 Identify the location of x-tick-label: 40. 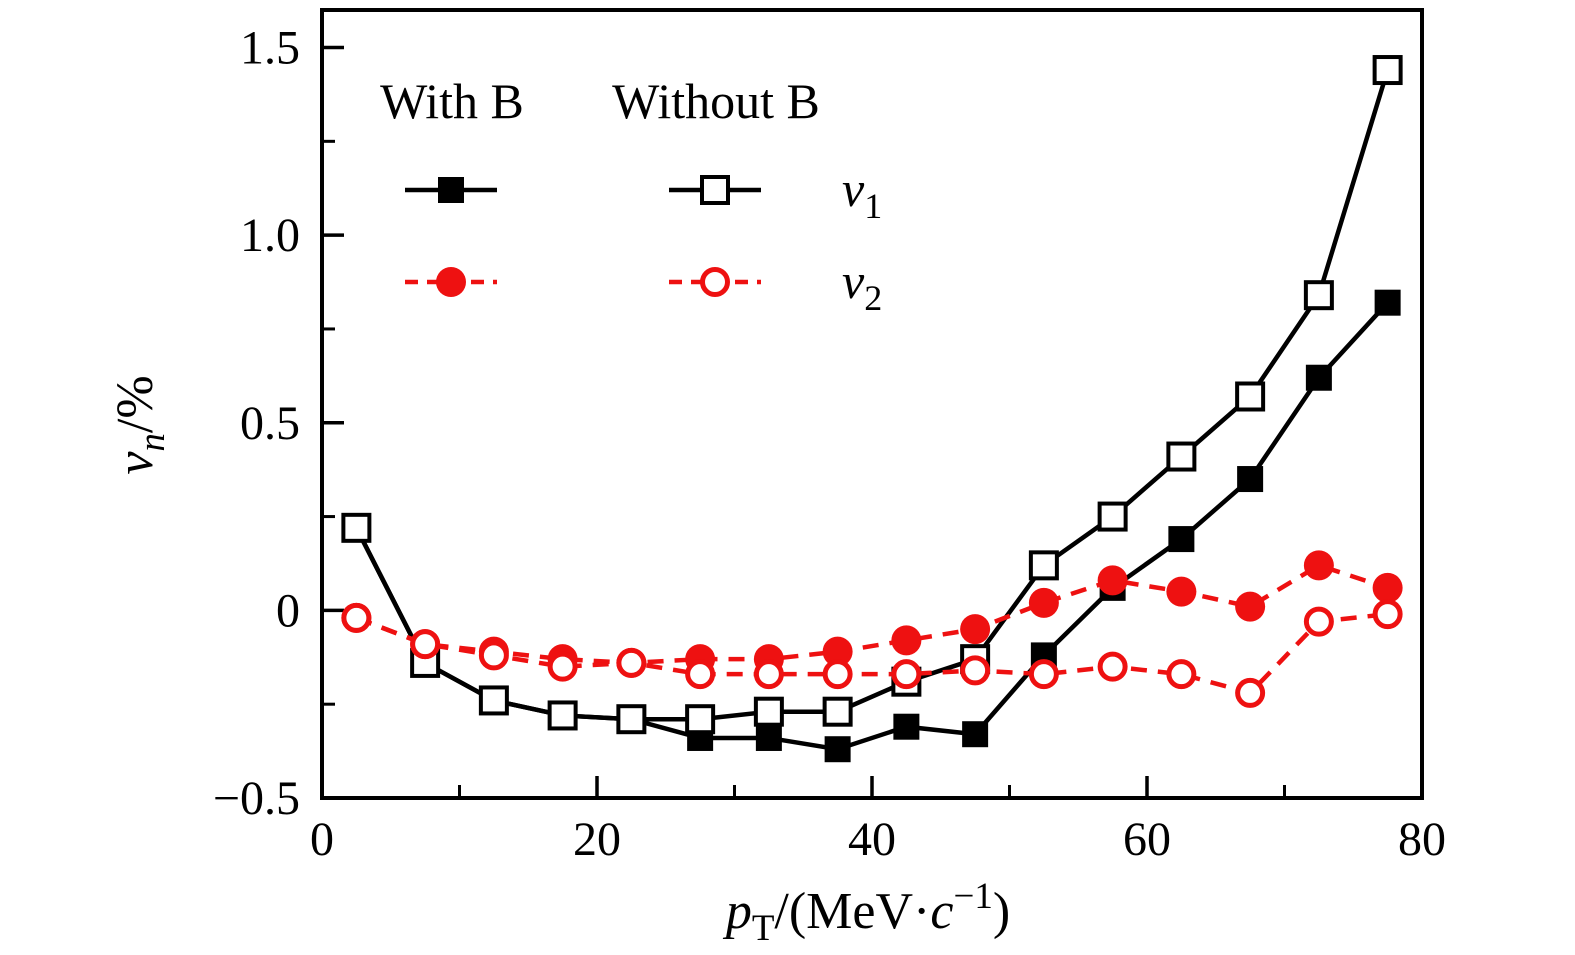
(872, 839).